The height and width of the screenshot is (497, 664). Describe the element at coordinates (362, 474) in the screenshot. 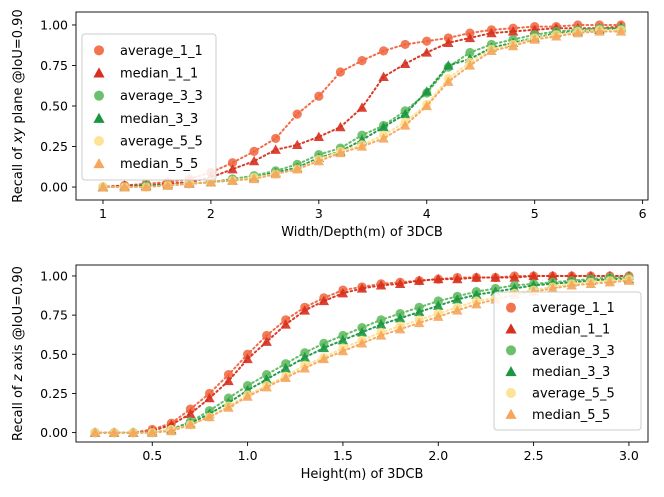

I see `x-axis-label: Height(m) of 3DCB` at that location.